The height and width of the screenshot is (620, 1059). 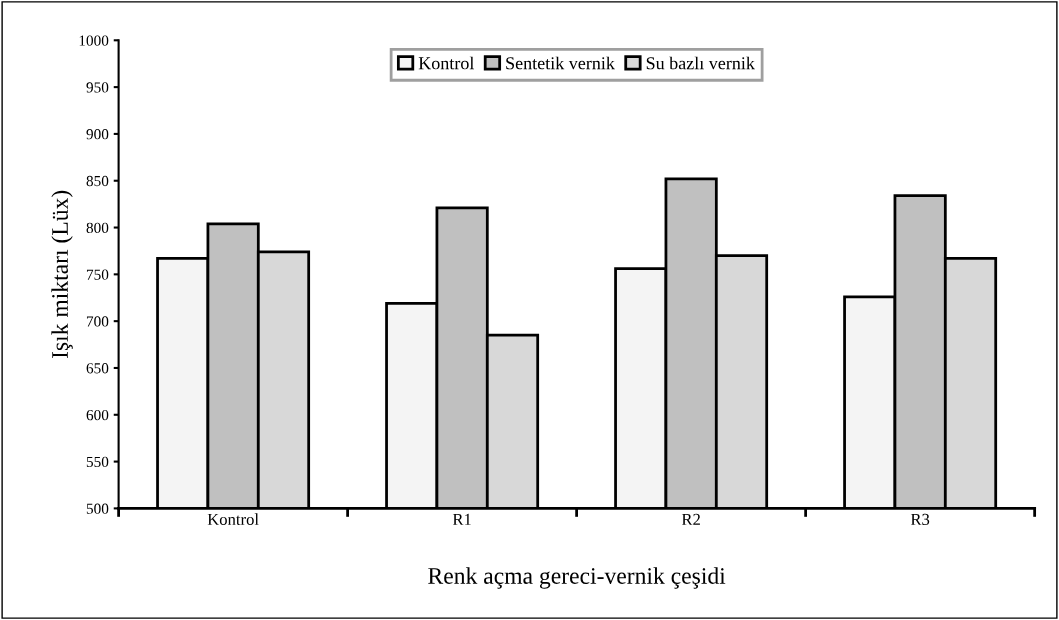 What do you see at coordinates (97, 321) in the screenshot?
I see `y-tick-label: 700` at bounding box center [97, 321].